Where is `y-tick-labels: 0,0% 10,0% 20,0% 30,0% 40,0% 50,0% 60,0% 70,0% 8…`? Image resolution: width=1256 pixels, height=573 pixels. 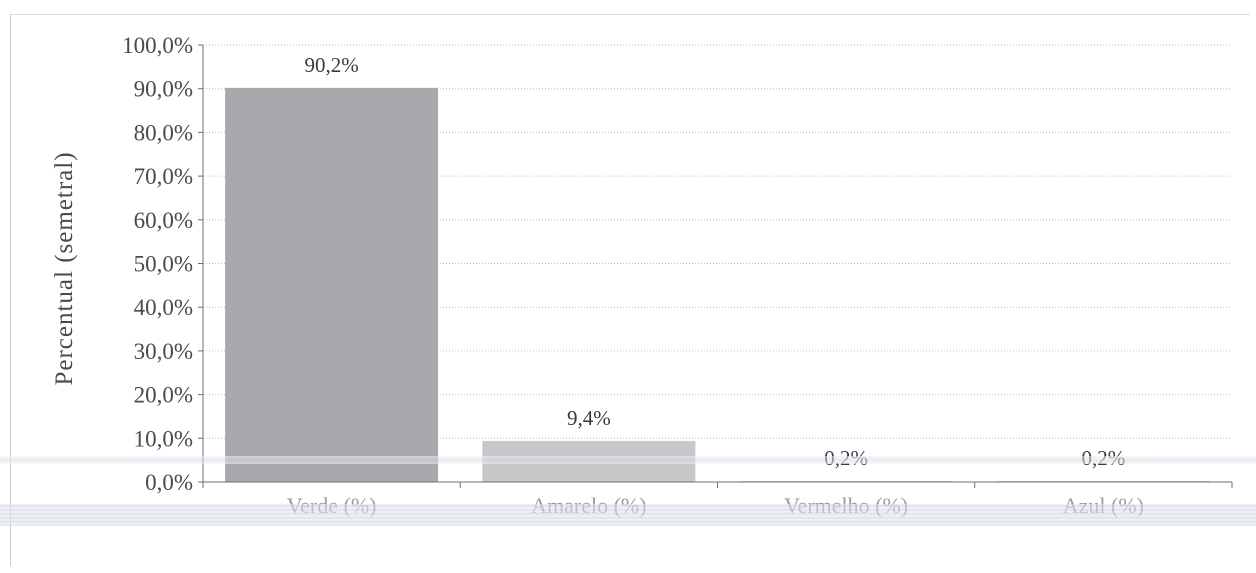 y-tick-labels: 0,0% 10,0% 20,0% 30,0% 40,0% 50,0% 60,0% 70,0% 8… is located at coordinates (157, 264).